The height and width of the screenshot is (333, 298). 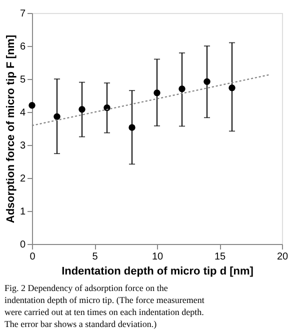 What do you see at coordinates (104, 306) in the screenshot?
I see `caption: Fig. 2 Dependency of adsorption force on the indentation depth of micro tip. (The force measurement were carried out at ten times on each indentation depth. The error bar shows a standard deviation.)` at bounding box center [104, 306].